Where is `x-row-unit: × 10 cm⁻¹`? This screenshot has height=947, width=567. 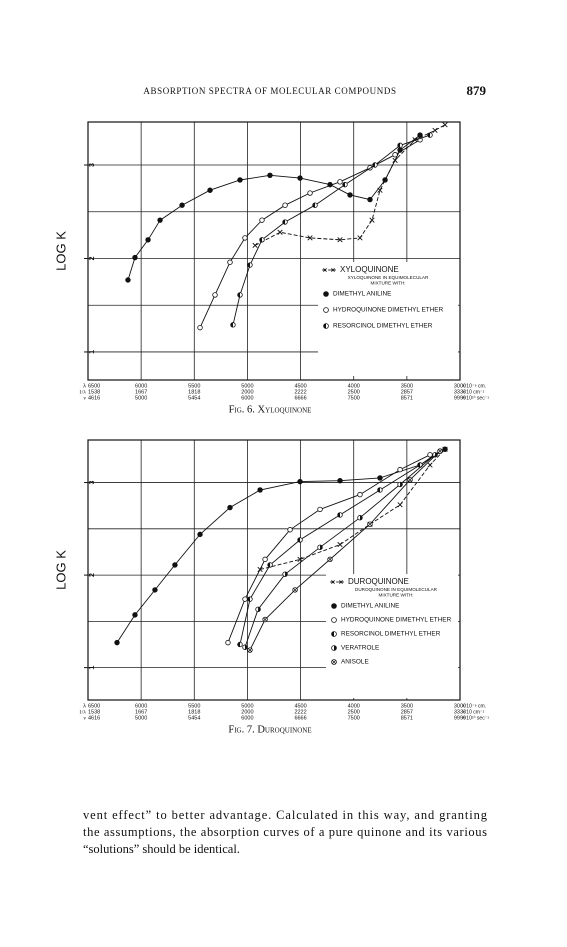 x-row-unit: × 10 cm⁻¹ is located at coordinates (473, 712).